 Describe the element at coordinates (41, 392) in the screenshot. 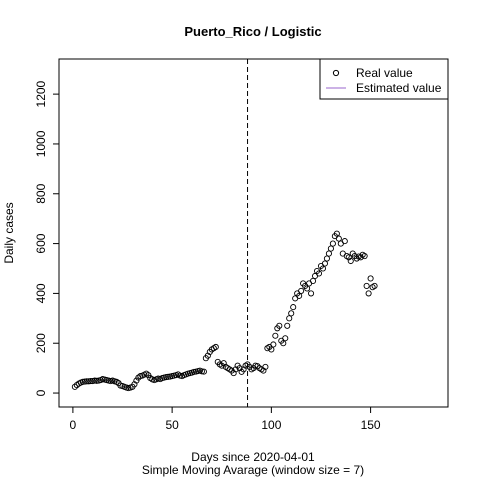

I see `y-tick-label: 0` at that location.